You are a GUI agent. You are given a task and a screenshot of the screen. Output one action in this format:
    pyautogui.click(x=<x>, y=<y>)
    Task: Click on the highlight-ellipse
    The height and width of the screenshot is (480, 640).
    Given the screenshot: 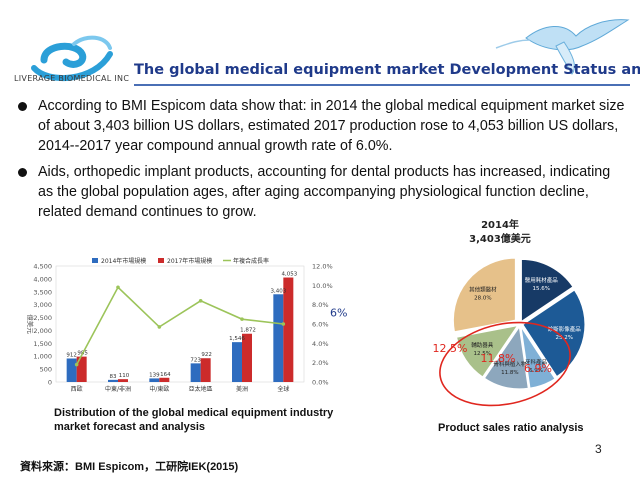 What is the action you would take?
    pyautogui.click(x=505, y=364)
    